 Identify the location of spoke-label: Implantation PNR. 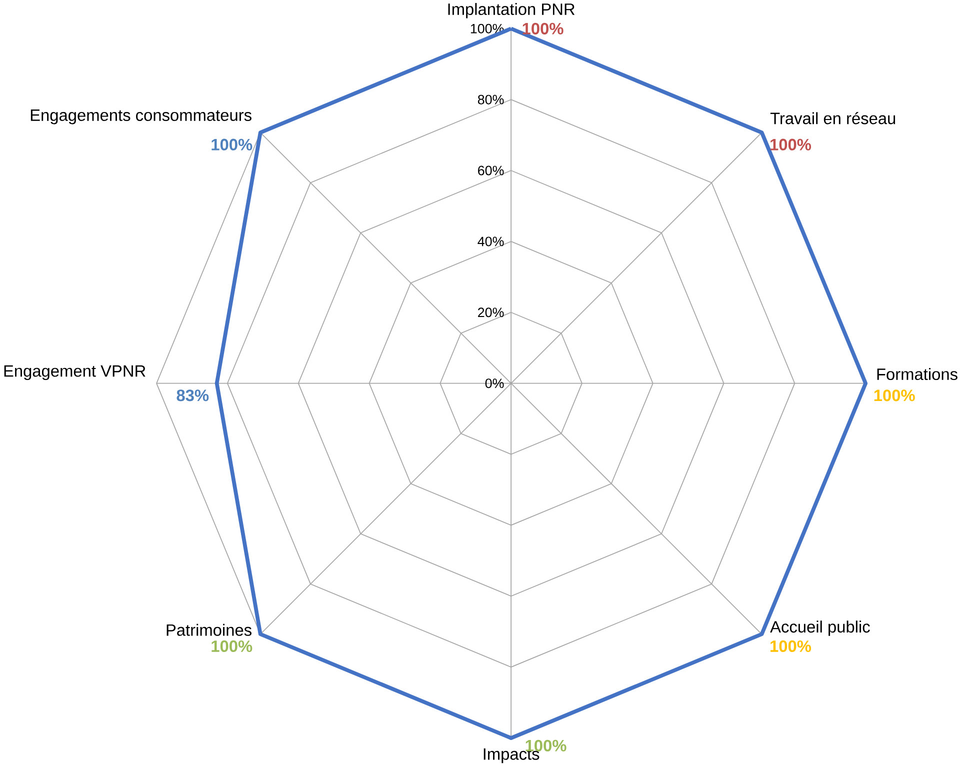
(511, 10).